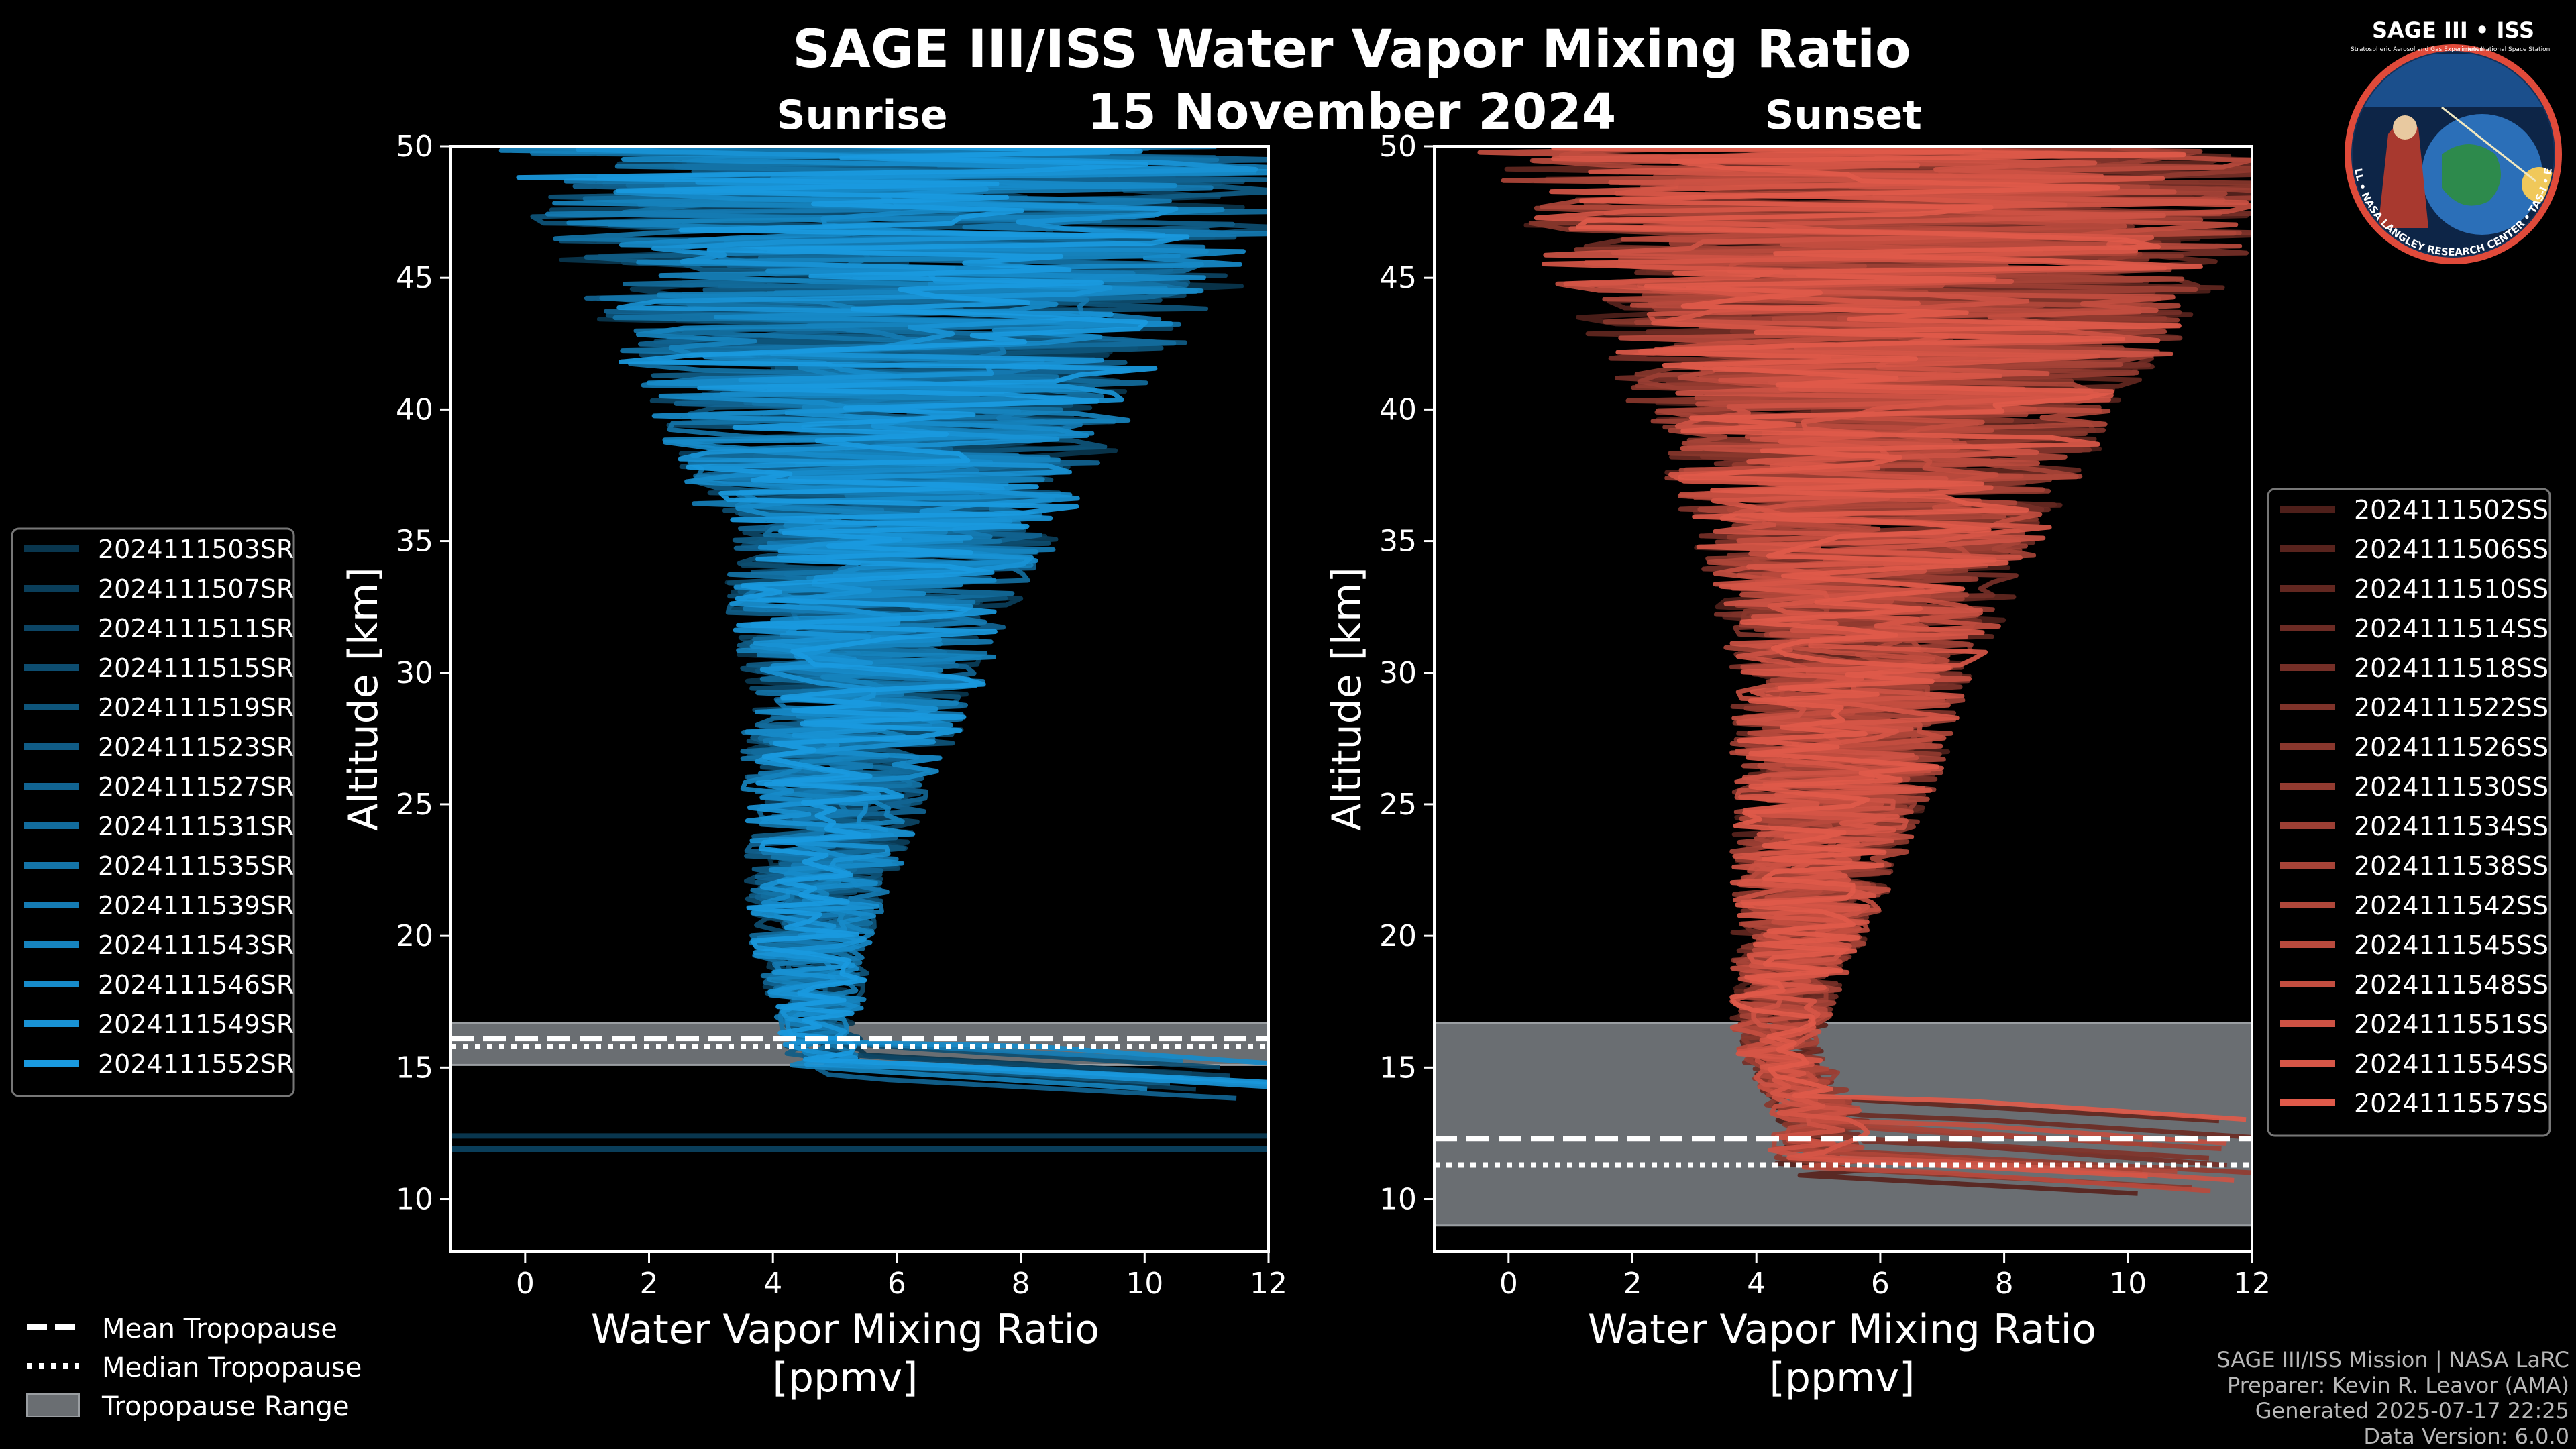  Describe the element at coordinates (2451, 866) in the screenshot. I see `legend-label-2024111538SS: 2024111538SS` at that location.